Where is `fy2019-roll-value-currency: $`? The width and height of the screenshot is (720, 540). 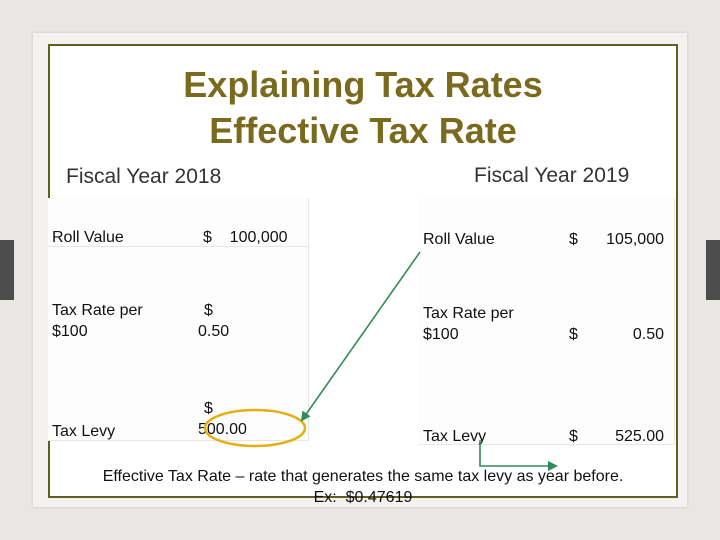
fy2019-roll-value-currency: $ is located at coordinates (573, 239).